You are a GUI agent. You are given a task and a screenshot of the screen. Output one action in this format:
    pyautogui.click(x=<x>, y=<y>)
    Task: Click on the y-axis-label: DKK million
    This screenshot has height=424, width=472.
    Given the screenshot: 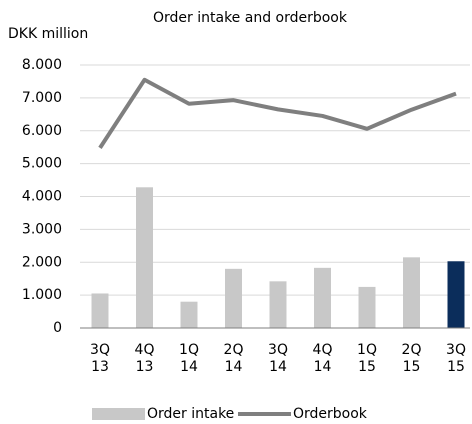 What is the action you would take?
    pyautogui.click(x=48, y=34)
    